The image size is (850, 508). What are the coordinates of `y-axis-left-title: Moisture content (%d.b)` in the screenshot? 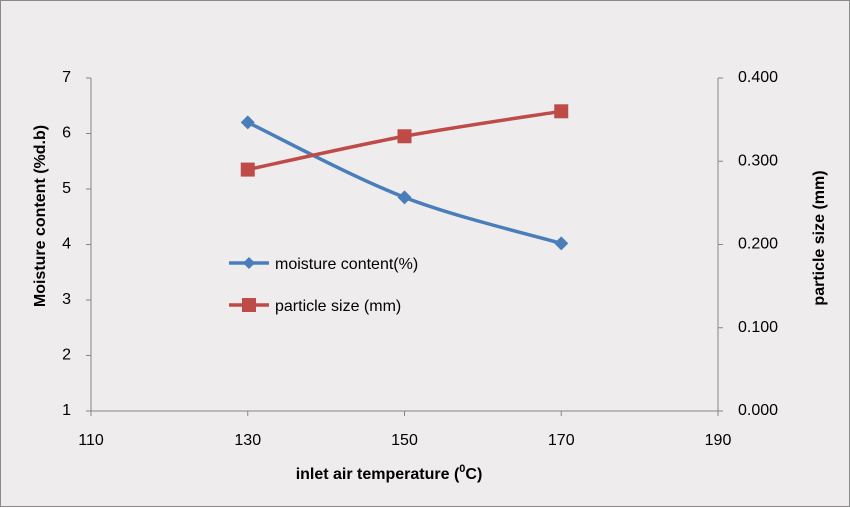 It's located at (40, 216).